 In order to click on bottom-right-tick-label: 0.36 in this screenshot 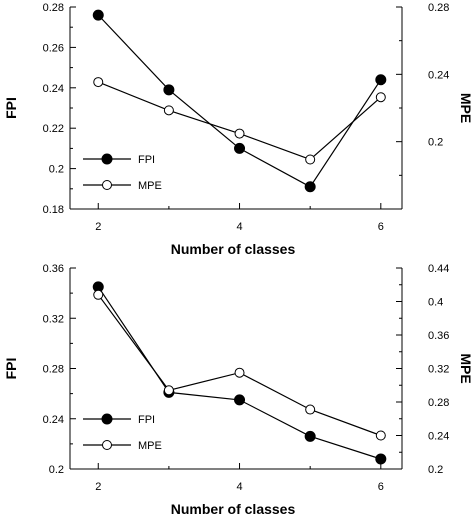, I will do `click(438, 336)`.